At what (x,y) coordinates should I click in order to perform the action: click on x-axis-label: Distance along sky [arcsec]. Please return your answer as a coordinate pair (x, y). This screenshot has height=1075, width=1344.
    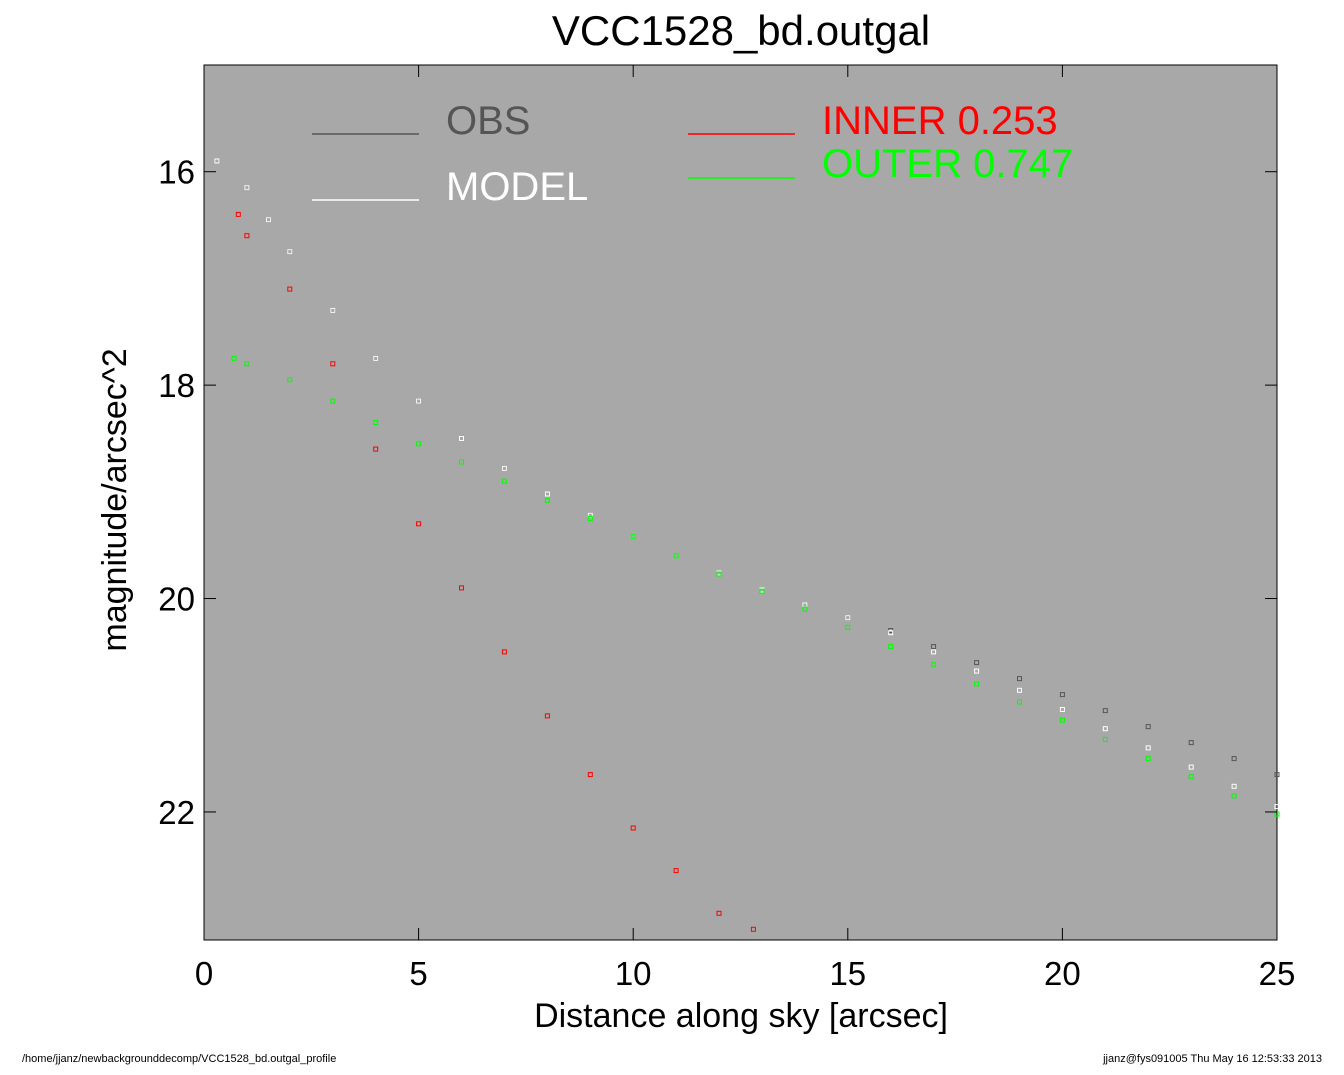
    Looking at the image, I should click on (741, 1016).